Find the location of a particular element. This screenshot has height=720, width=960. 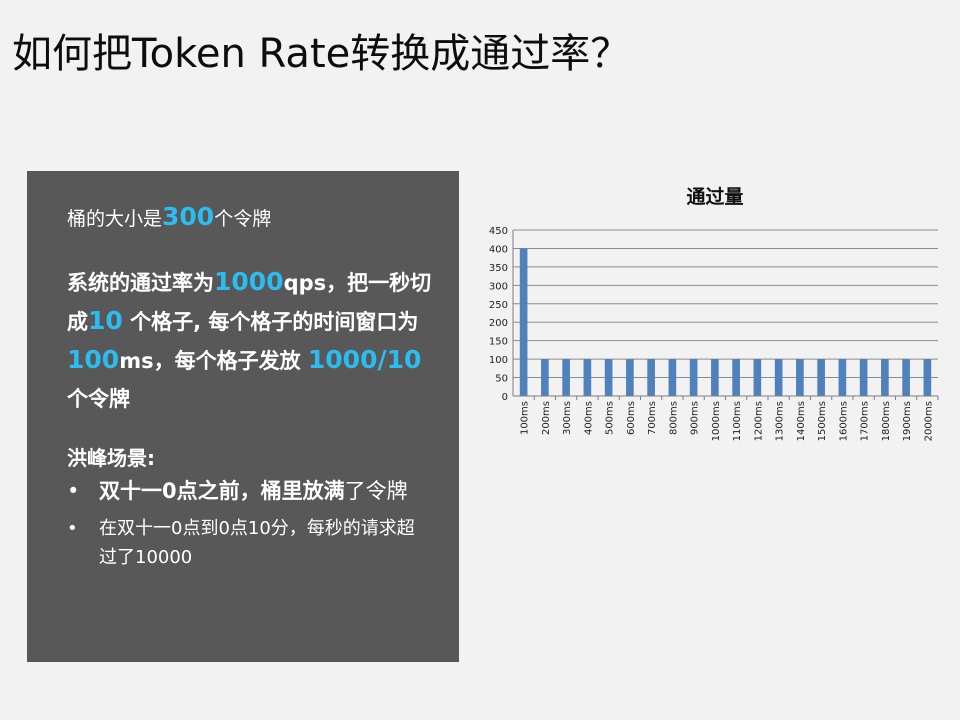

y-tick-label: 450 is located at coordinates (498, 231).